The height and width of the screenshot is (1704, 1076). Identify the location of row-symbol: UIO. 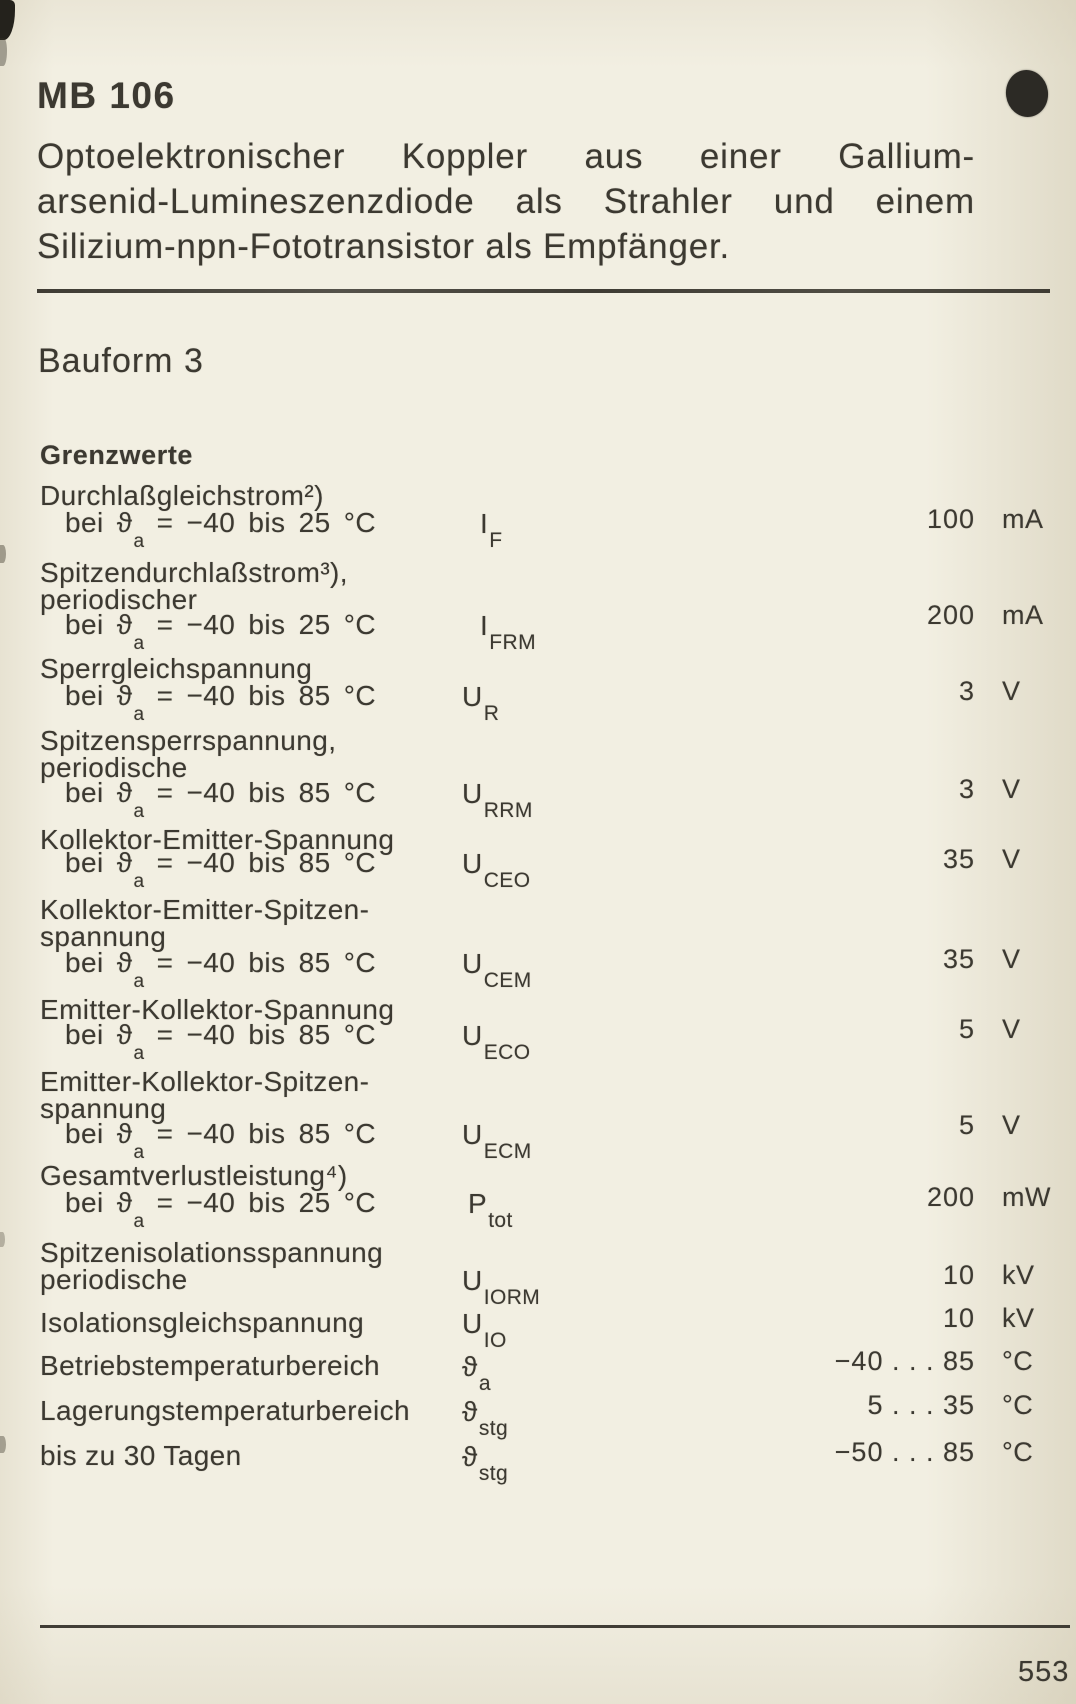
(484, 1330).